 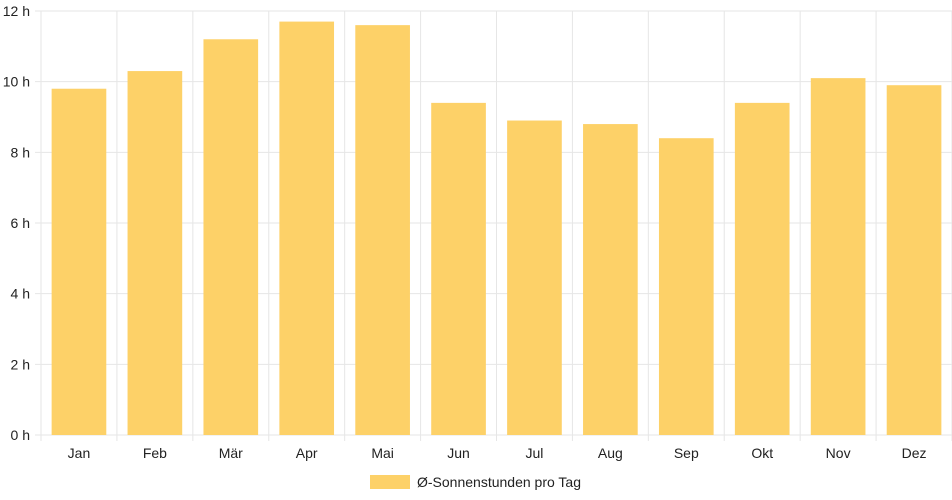 What do you see at coordinates (20, 364) in the screenshot?
I see `y-tick-label: 2 h` at bounding box center [20, 364].